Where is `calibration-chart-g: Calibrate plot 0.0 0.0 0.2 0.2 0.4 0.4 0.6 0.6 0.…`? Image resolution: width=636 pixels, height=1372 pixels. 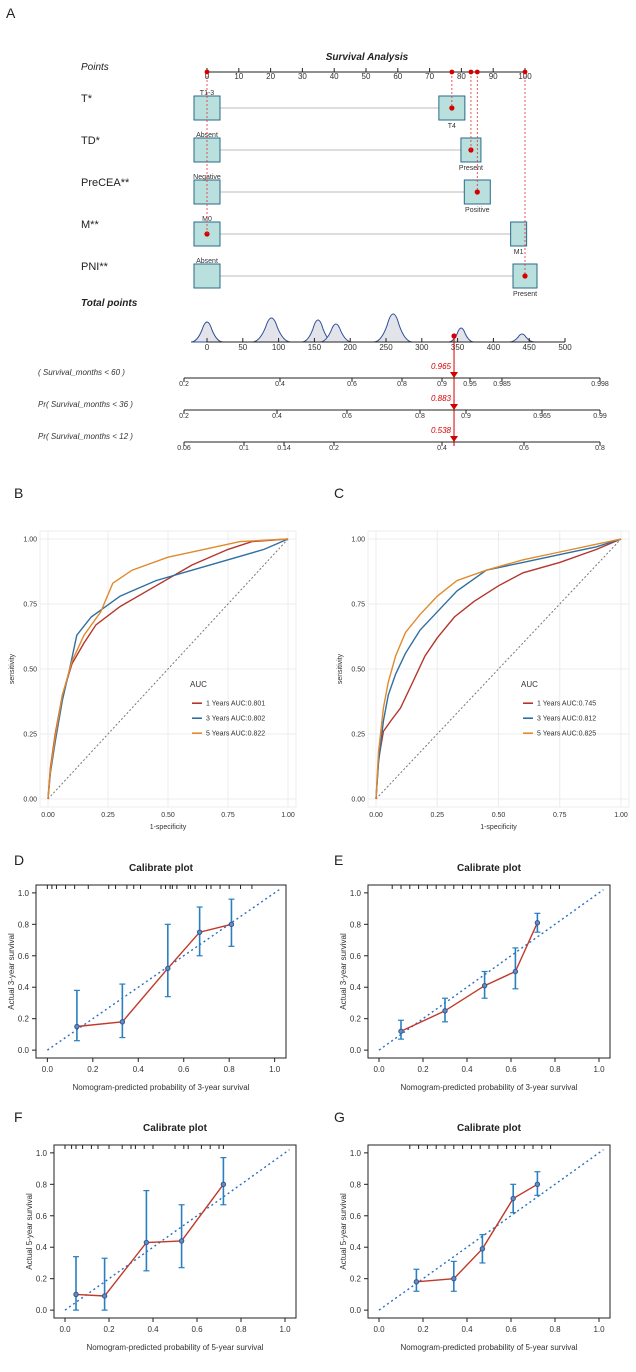 calibration-chart-g: Calibrate plot 0.0 0.0 0.2 0.2 0.4 0.4 0.6 0.6 0.… is located at coordinates (475, 1237).